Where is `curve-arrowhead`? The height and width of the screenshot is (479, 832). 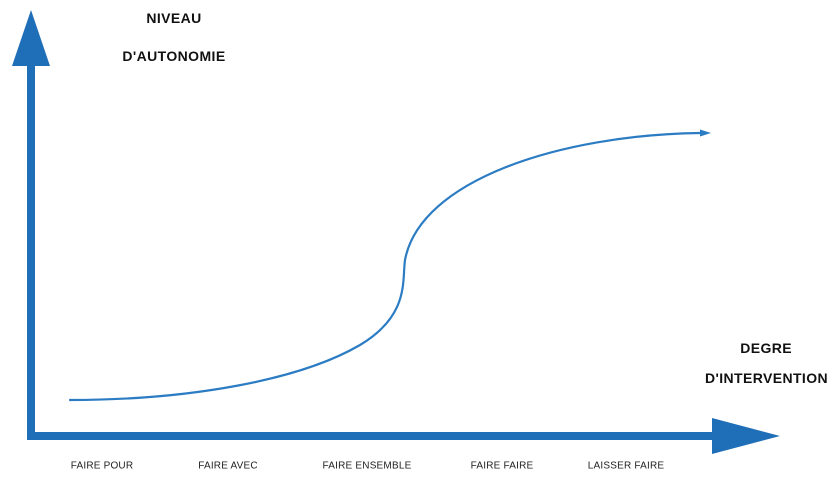
curve-arrowhead is located at coordinates (705, 133).